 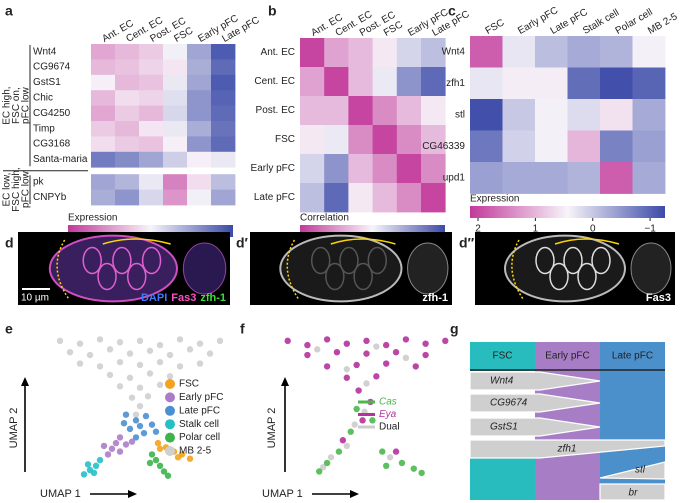 I want to click on y-axis-label: UMAP 2, so click(x=14, y=428).